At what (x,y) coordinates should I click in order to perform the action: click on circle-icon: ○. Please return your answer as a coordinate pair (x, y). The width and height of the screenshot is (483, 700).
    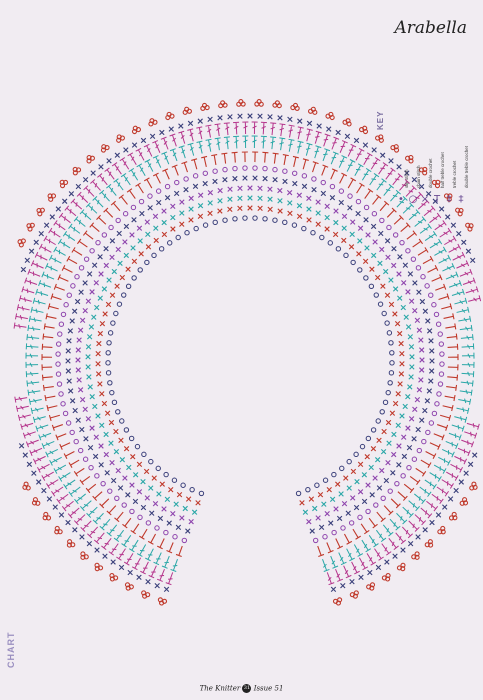
    Looking at the image, I should click on (413, 199).